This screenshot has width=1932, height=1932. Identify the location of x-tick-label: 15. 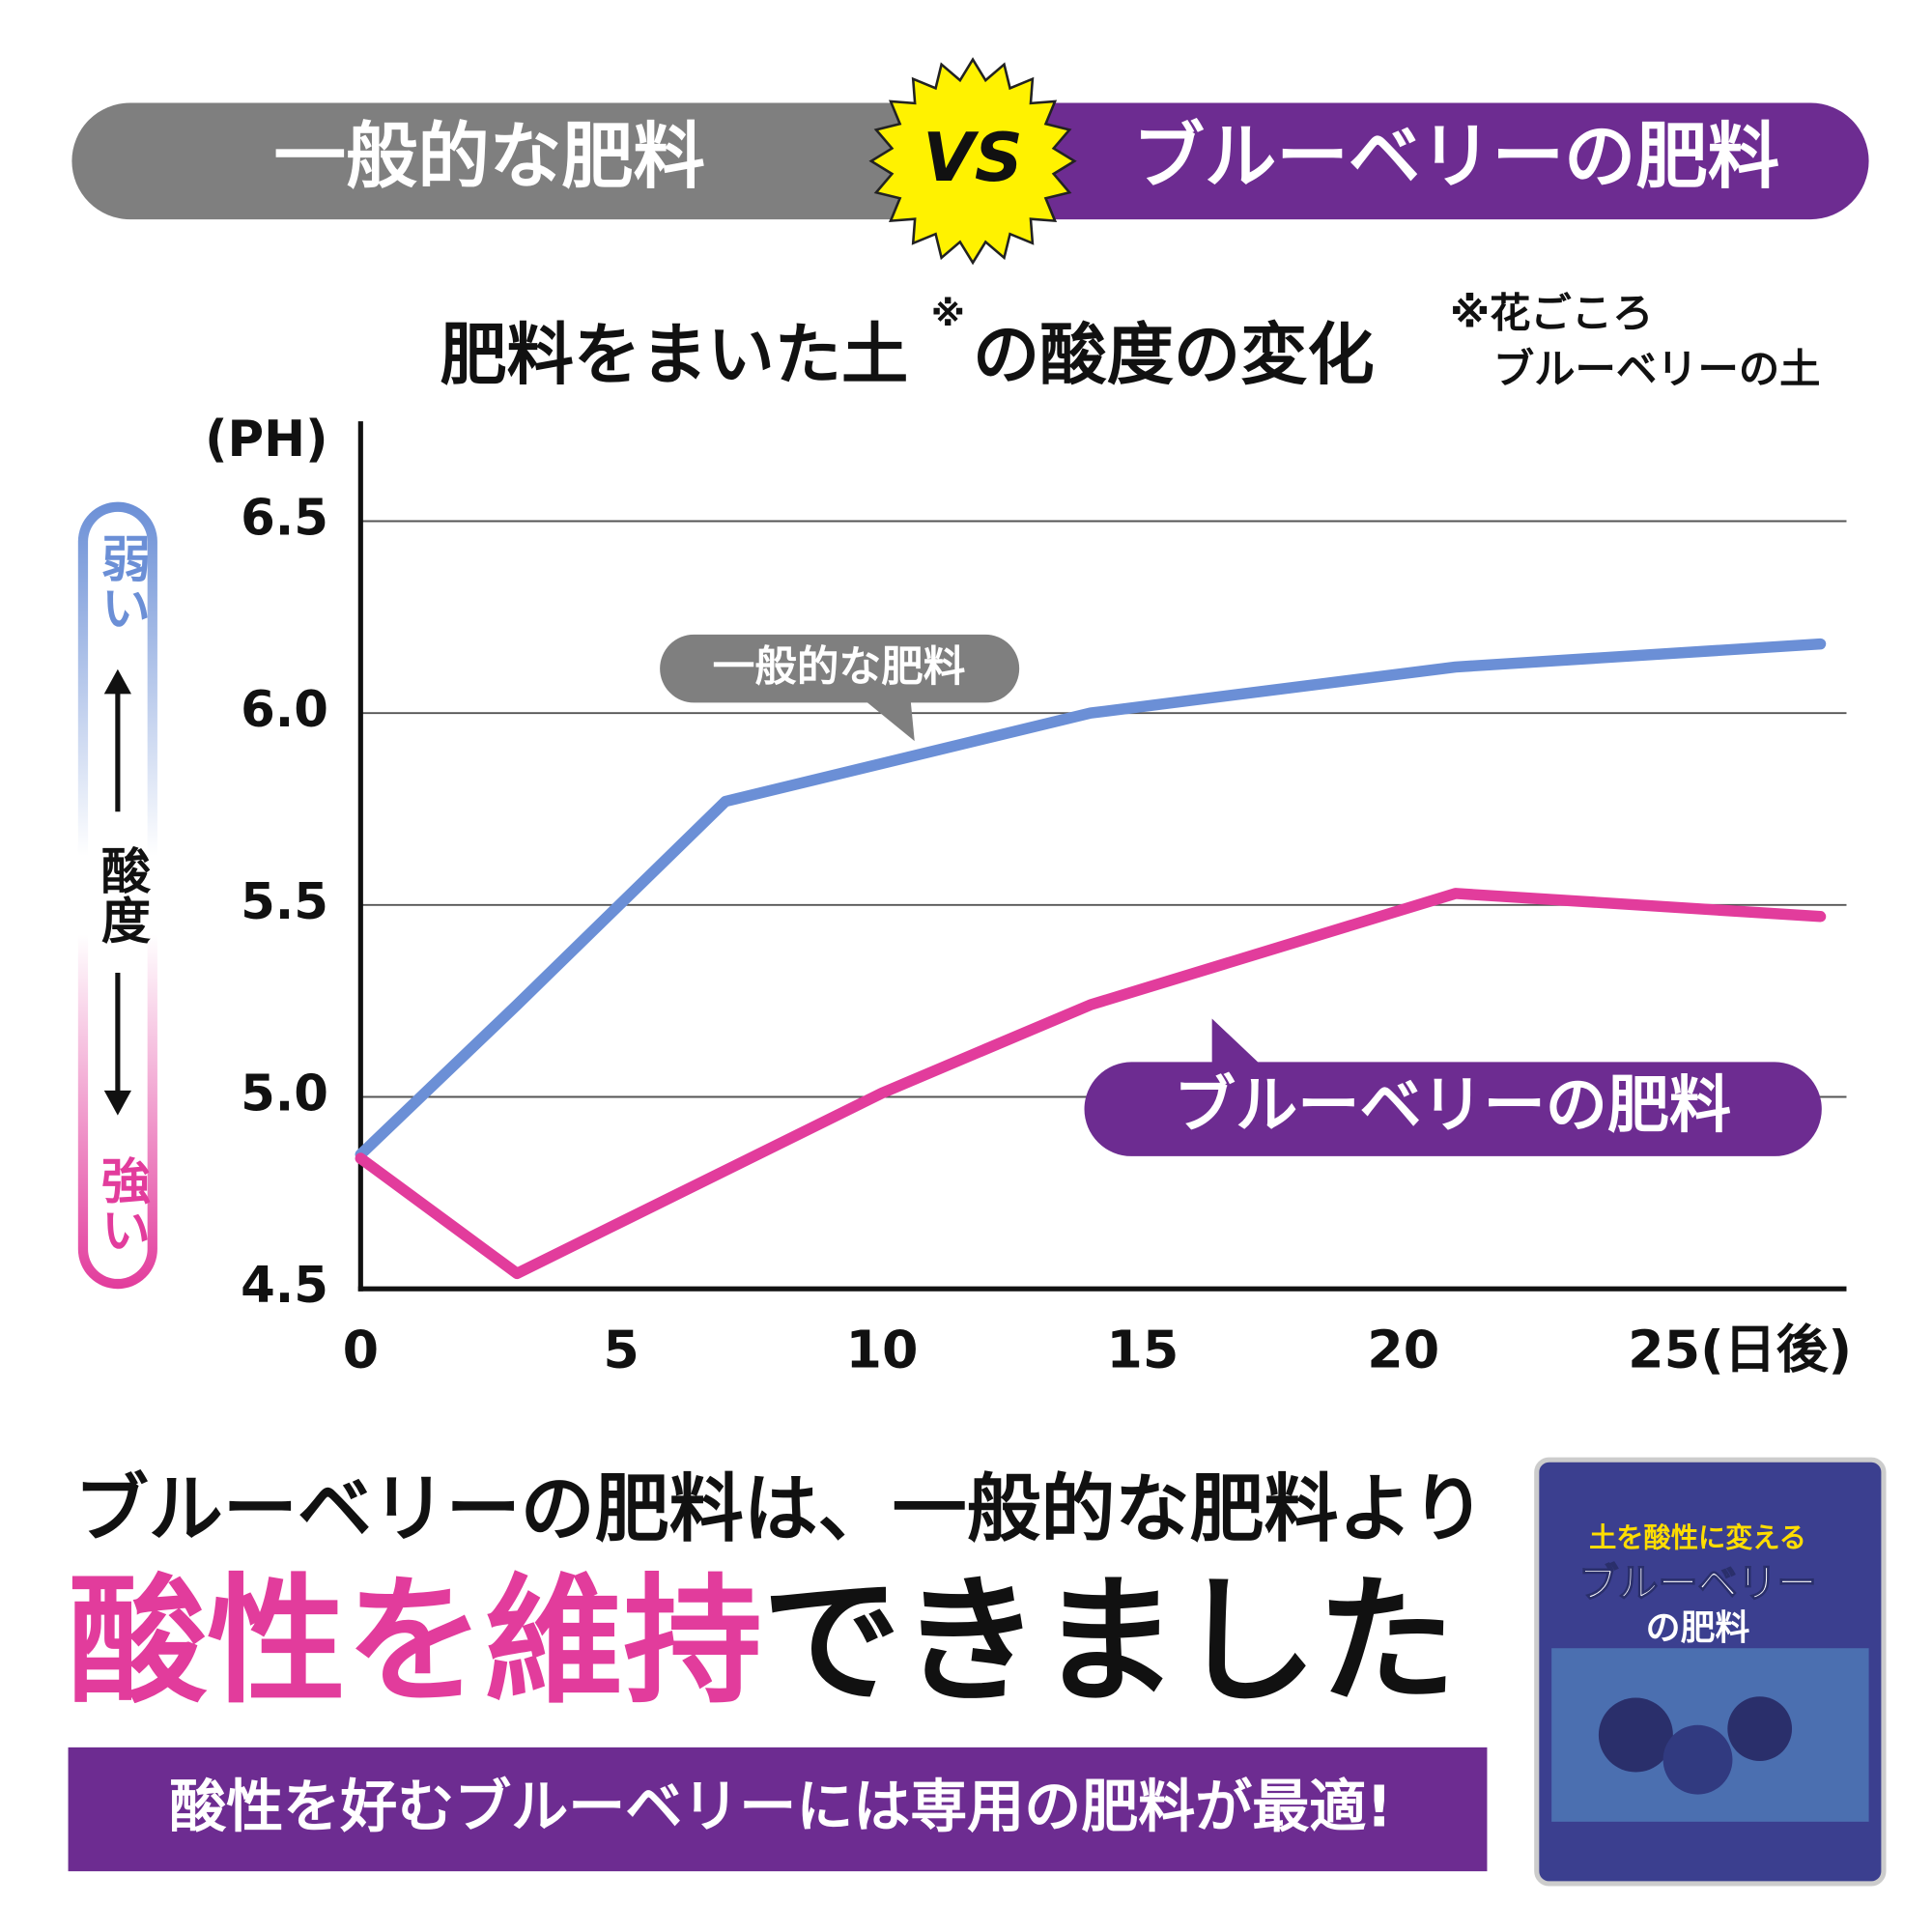
(1142, 1350).